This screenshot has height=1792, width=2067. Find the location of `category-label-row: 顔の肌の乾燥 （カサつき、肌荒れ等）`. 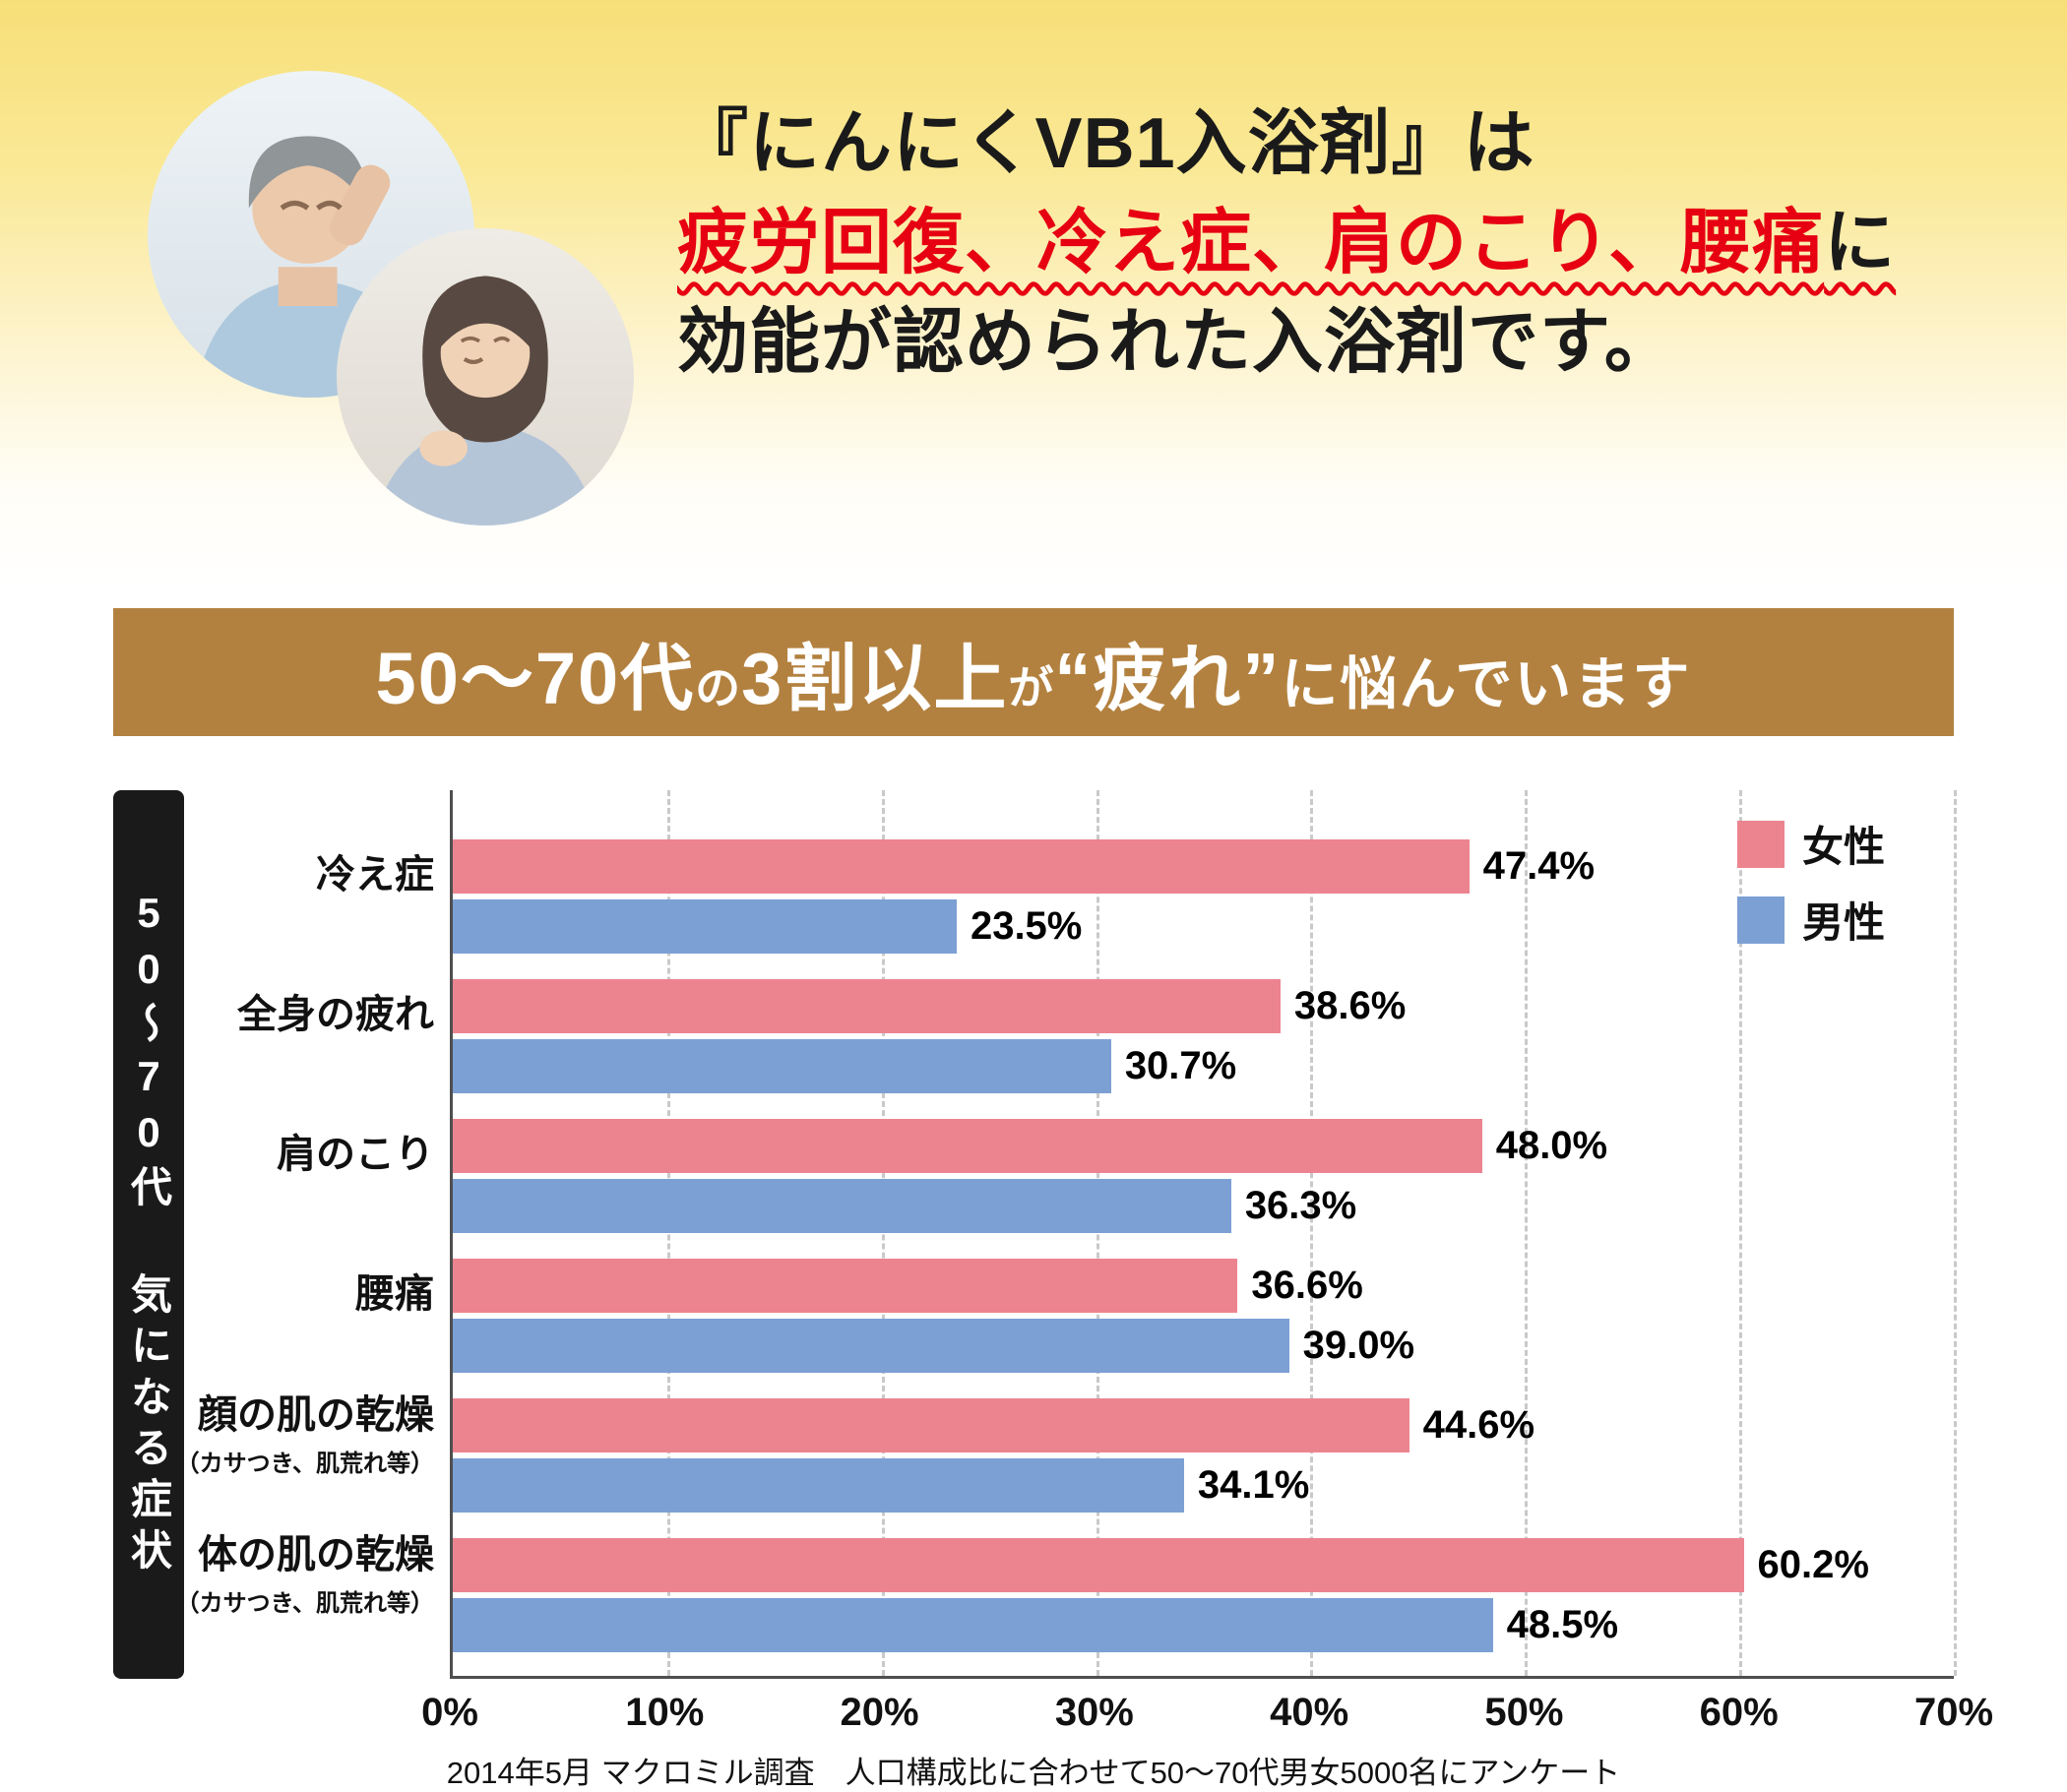

category-label-row: 顔の肌の乾燥 （カサつき、肌荒れ等） is located at coordinates (313, 1430).